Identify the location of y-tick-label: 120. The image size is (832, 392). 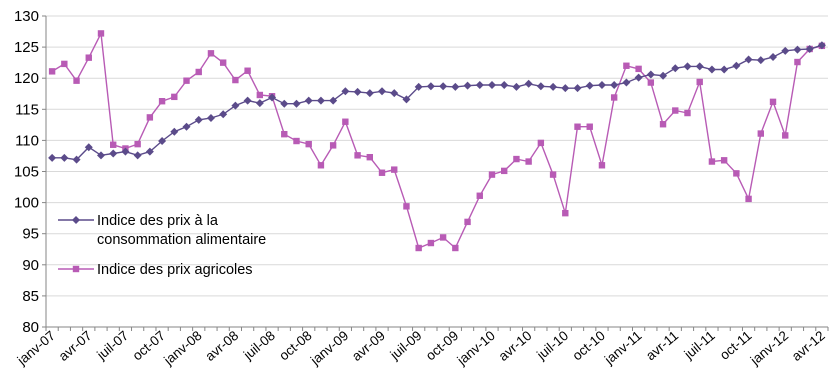
(26, 78).